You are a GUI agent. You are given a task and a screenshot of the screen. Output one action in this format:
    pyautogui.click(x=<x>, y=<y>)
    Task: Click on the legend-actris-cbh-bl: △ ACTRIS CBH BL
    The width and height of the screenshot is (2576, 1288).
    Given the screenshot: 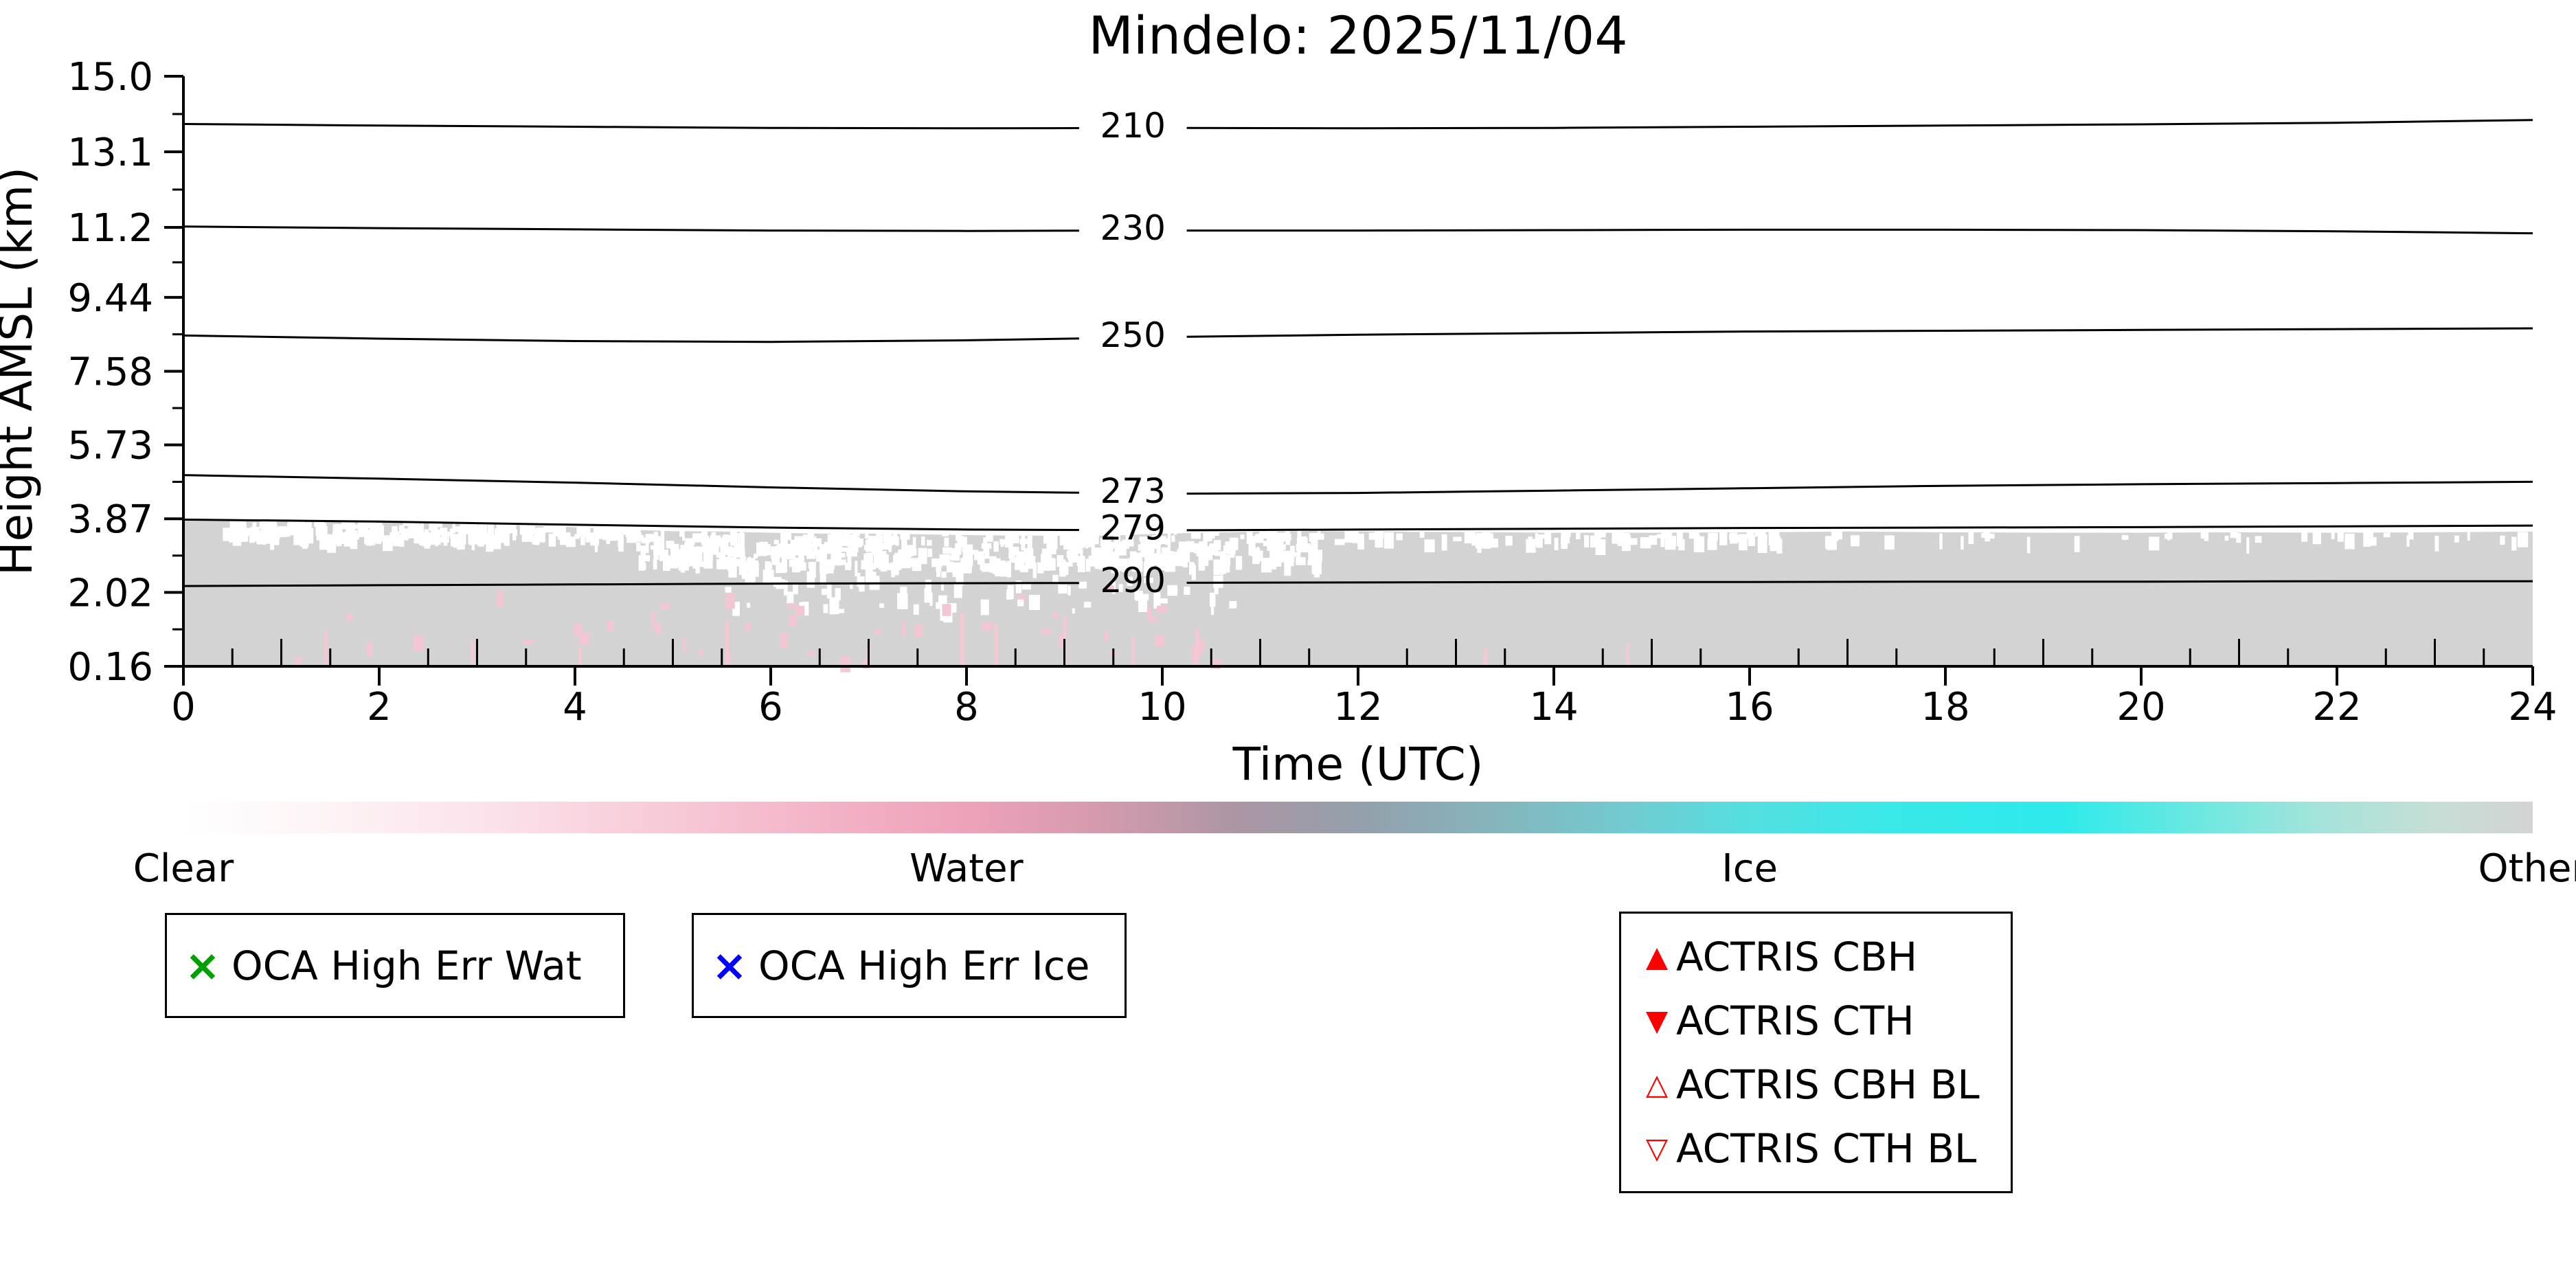 What is the action you would take?
    pyautogui.click(x=1809, y=1084)
    